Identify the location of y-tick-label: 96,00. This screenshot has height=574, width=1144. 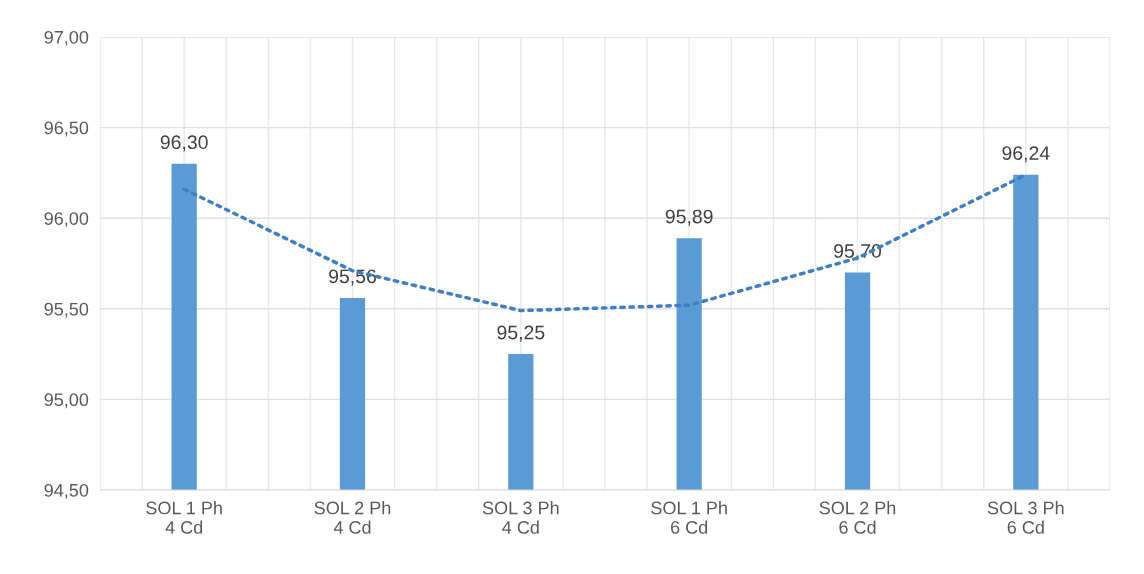
(66, 220).